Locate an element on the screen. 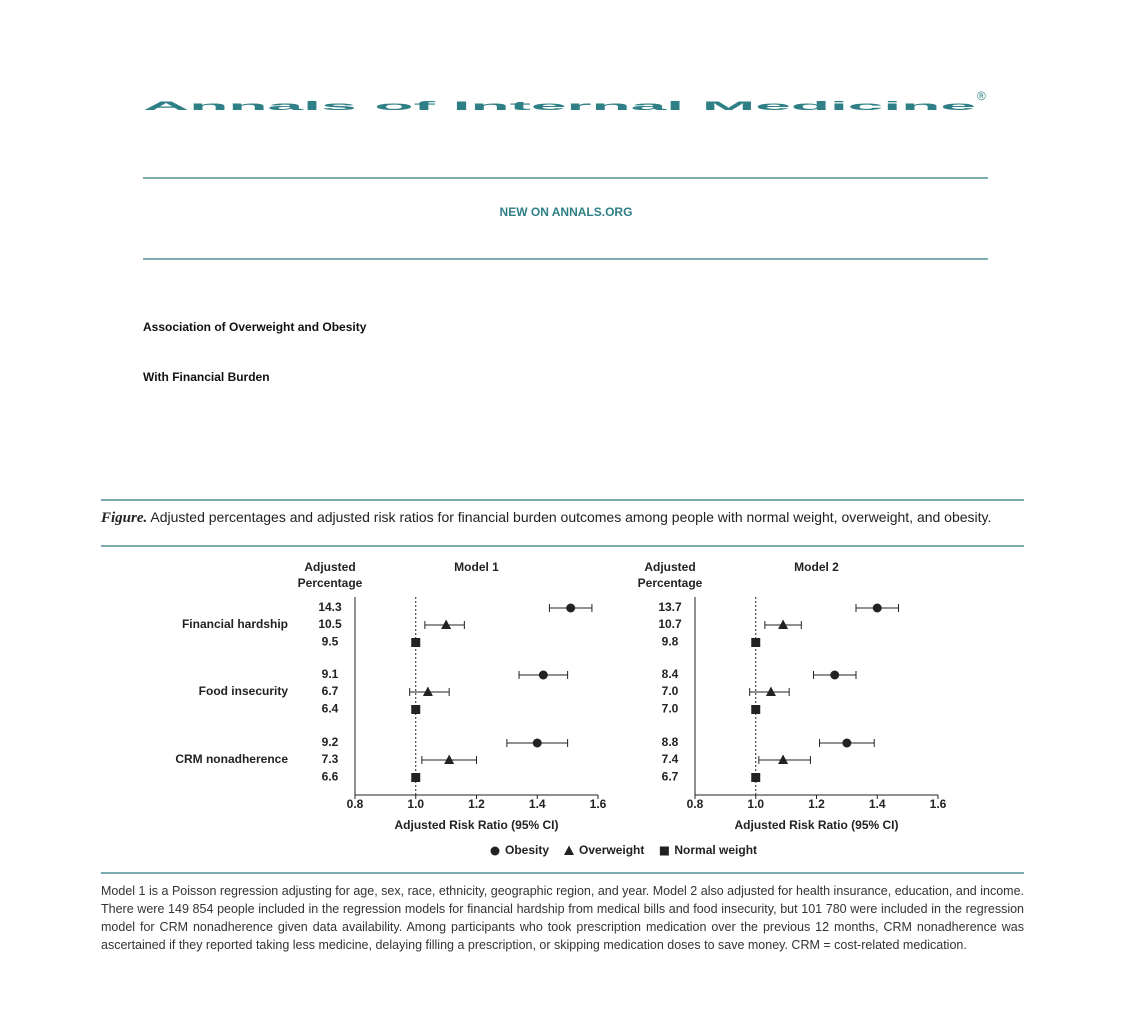 The height and width of the screenshot is (1036, 1142). adjusted-percentage: 9.2 is located at coordinates (330, 742).